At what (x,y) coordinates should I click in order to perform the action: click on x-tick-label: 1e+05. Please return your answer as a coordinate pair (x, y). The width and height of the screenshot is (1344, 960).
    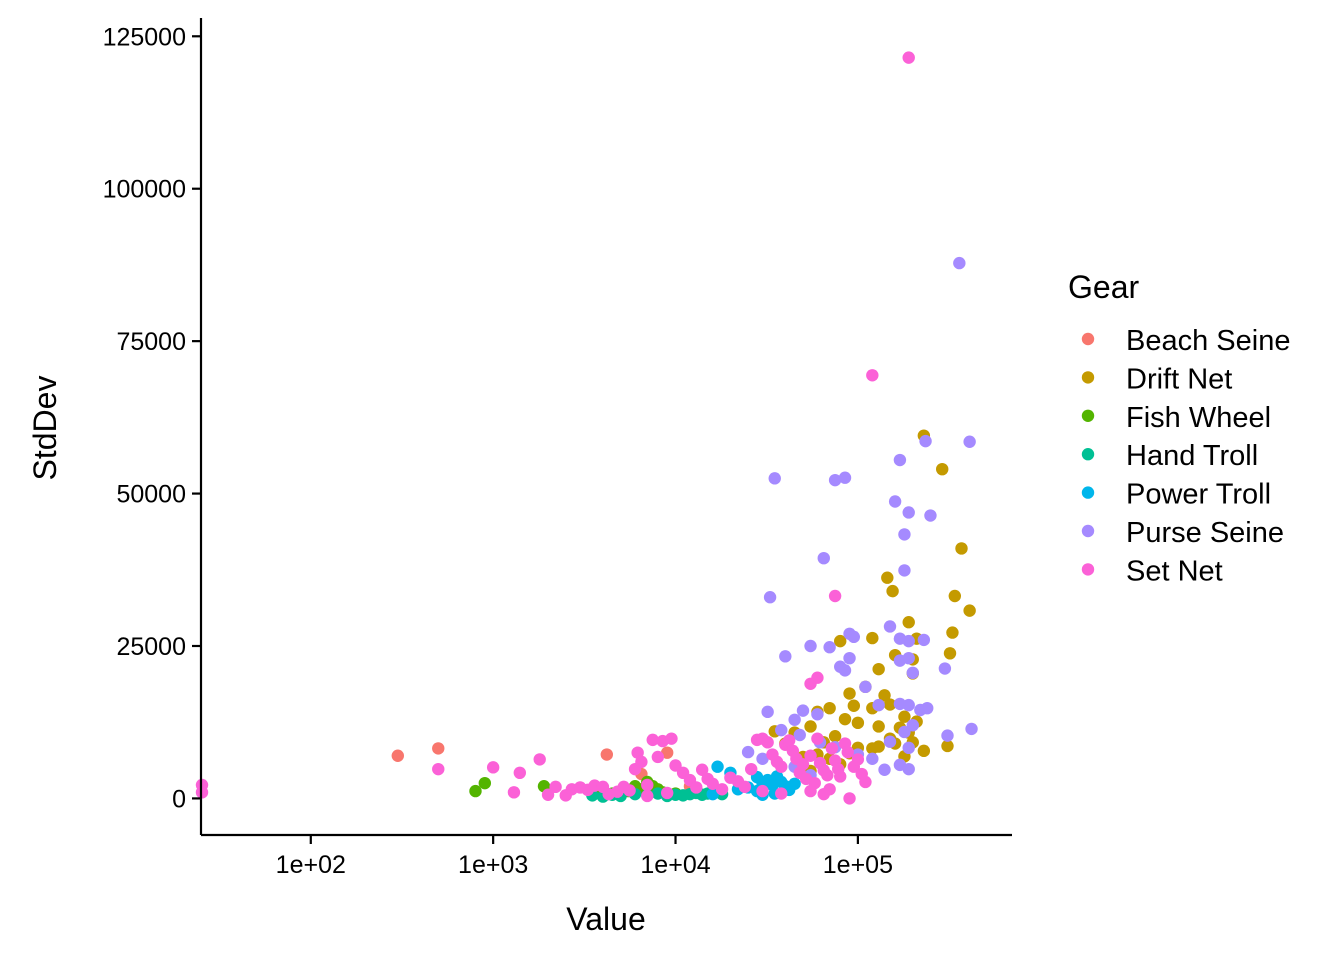
    Looking at the image, I should click on (858, 865).